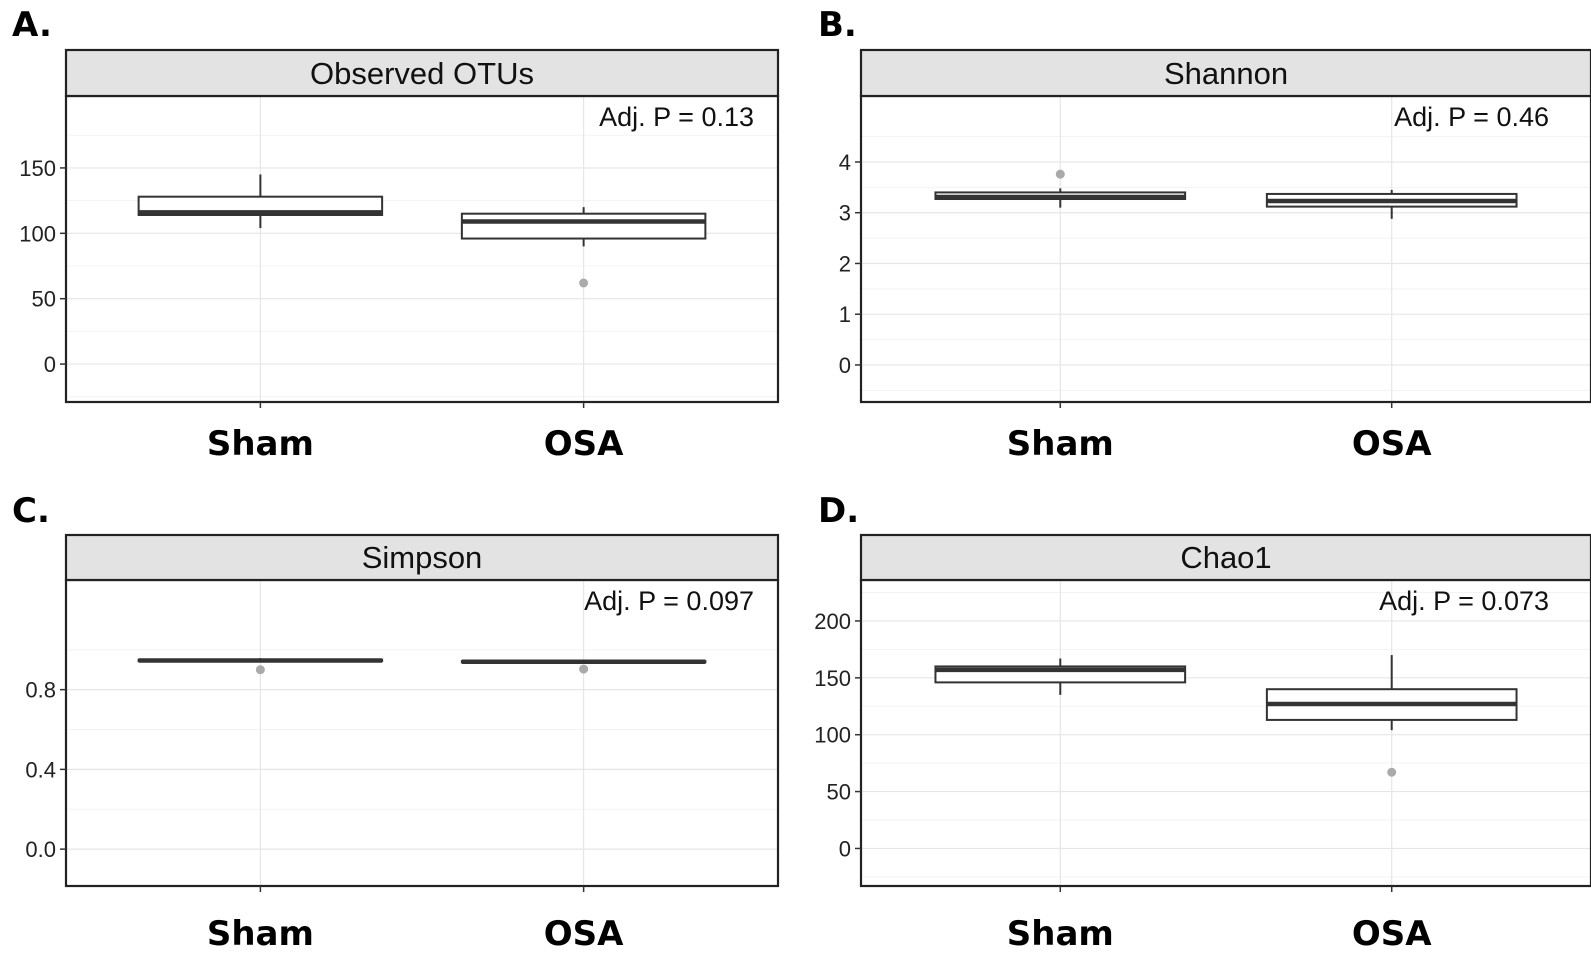 This screenshot has height=965, width=1591. What do you see at coordinates (583, 226) in the screenshot?
I see `box-body` at bounding box center [583, 226].